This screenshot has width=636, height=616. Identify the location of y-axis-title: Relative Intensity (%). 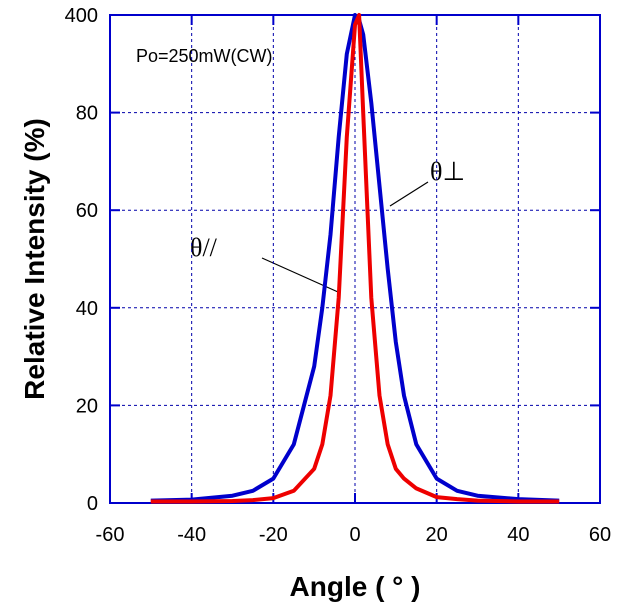
(34, 259).